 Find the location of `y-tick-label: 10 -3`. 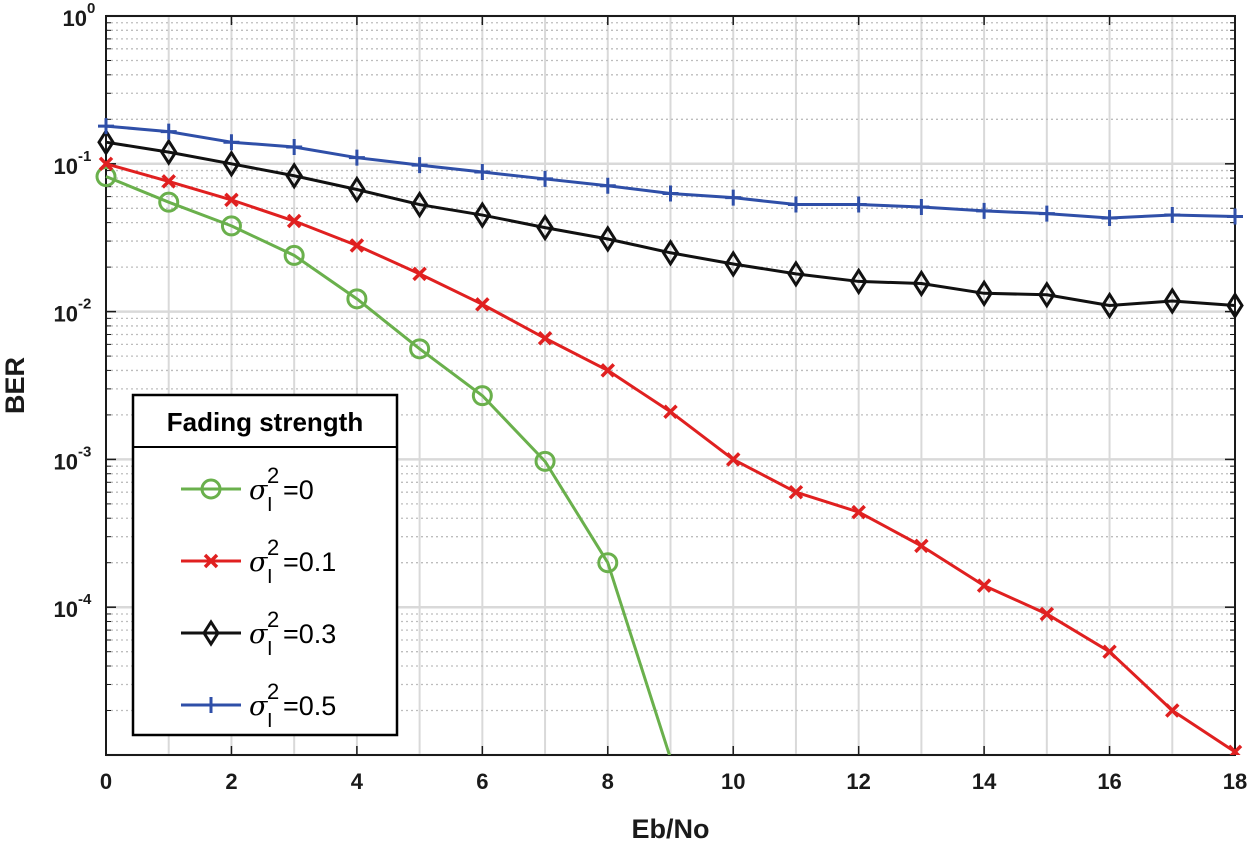

y-tick-label: 10 -3 is located at coordinates (73, 458).